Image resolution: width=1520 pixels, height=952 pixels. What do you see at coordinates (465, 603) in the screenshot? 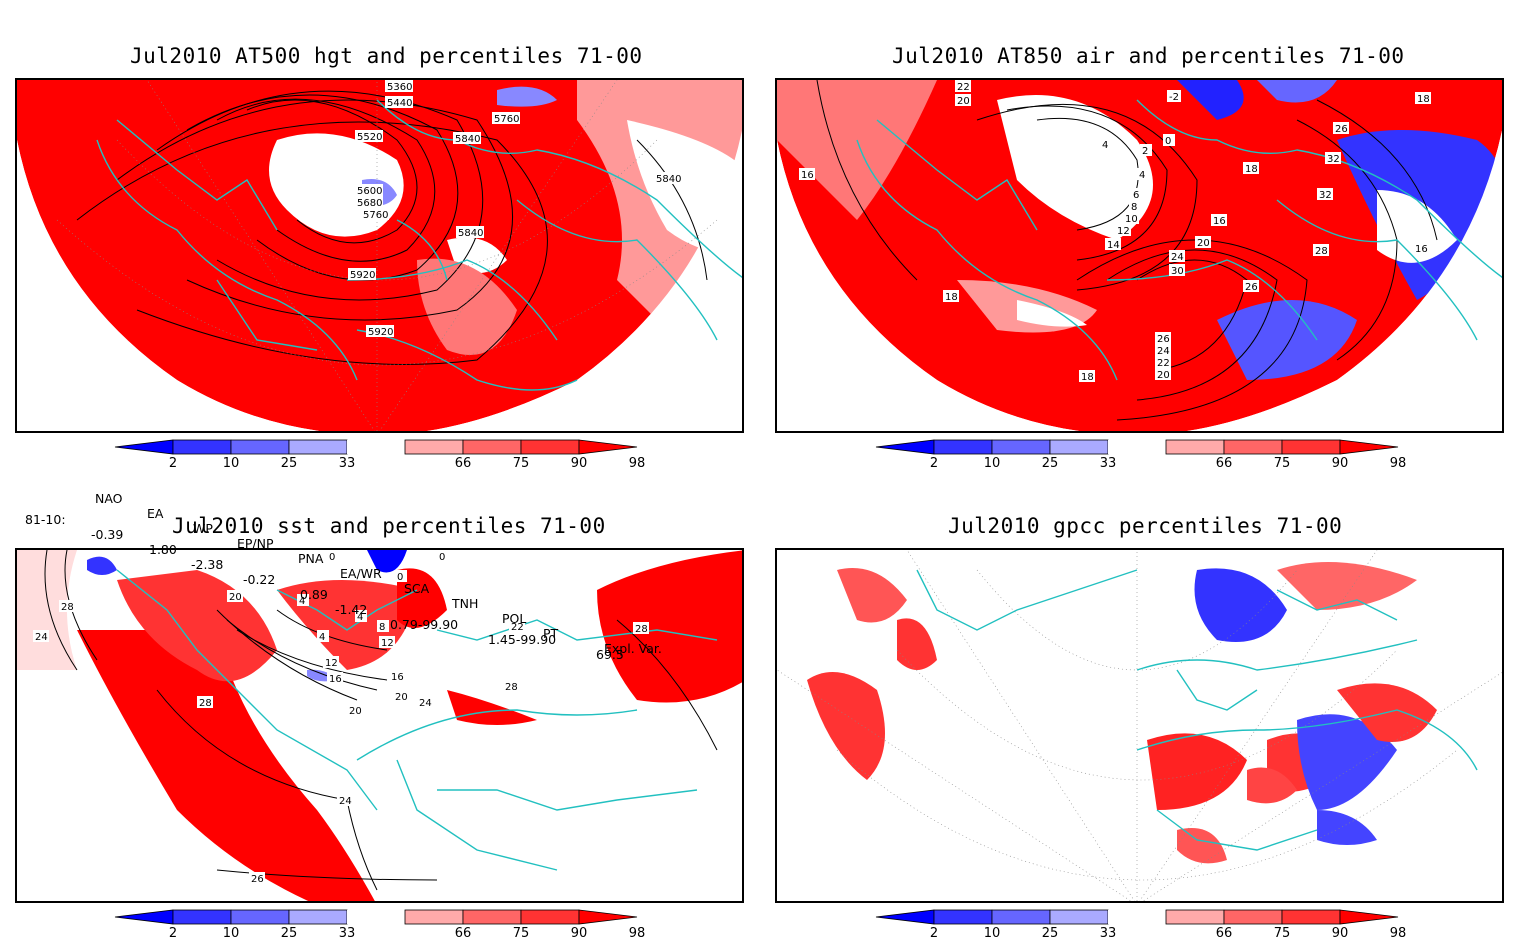
I see `index-header: TNH` at bounding box center [465, 603].